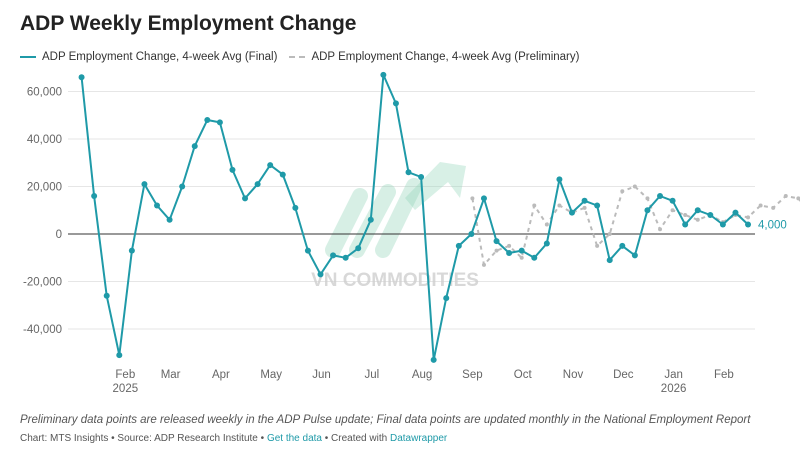 The image size is (800, 464). I want to click on end-label-final: 4,000, so click(772, 226).